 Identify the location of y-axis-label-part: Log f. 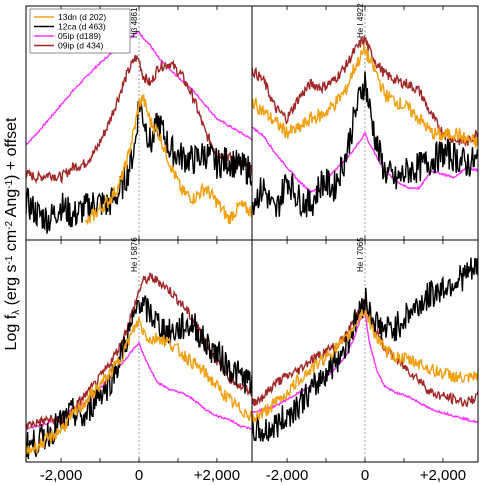
(11, 332).